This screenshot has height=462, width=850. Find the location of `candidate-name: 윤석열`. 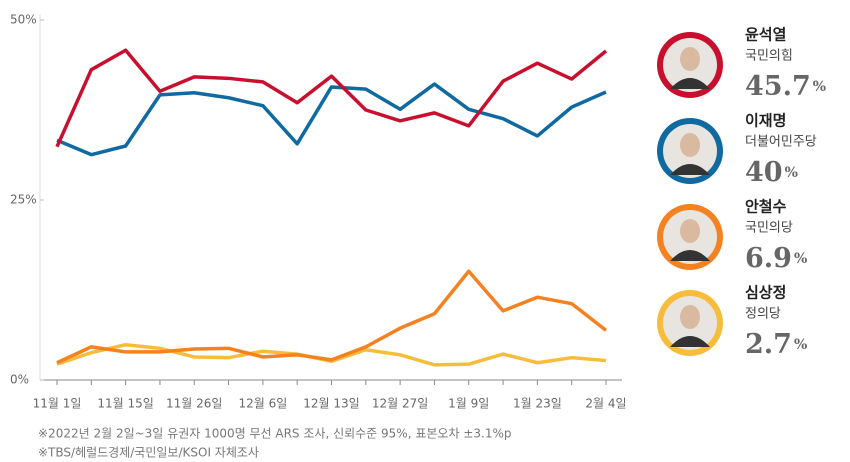

candidate-name: 윤석열 is located at coordinates (765, 35).